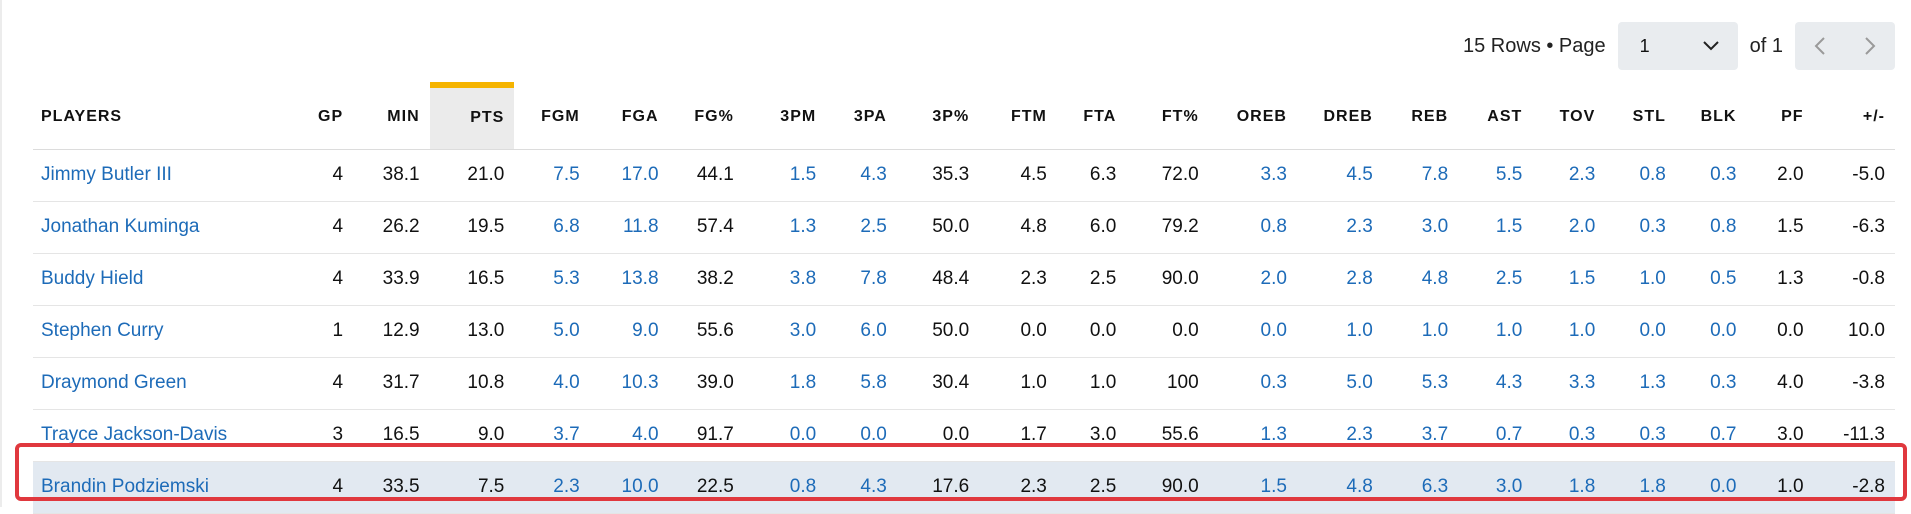 This screenshot has height=514, width=1911. Describe the element at coordinates (154, 175) in the screenshot. I see `player-name-link: Jimmy Butler III` at that location.